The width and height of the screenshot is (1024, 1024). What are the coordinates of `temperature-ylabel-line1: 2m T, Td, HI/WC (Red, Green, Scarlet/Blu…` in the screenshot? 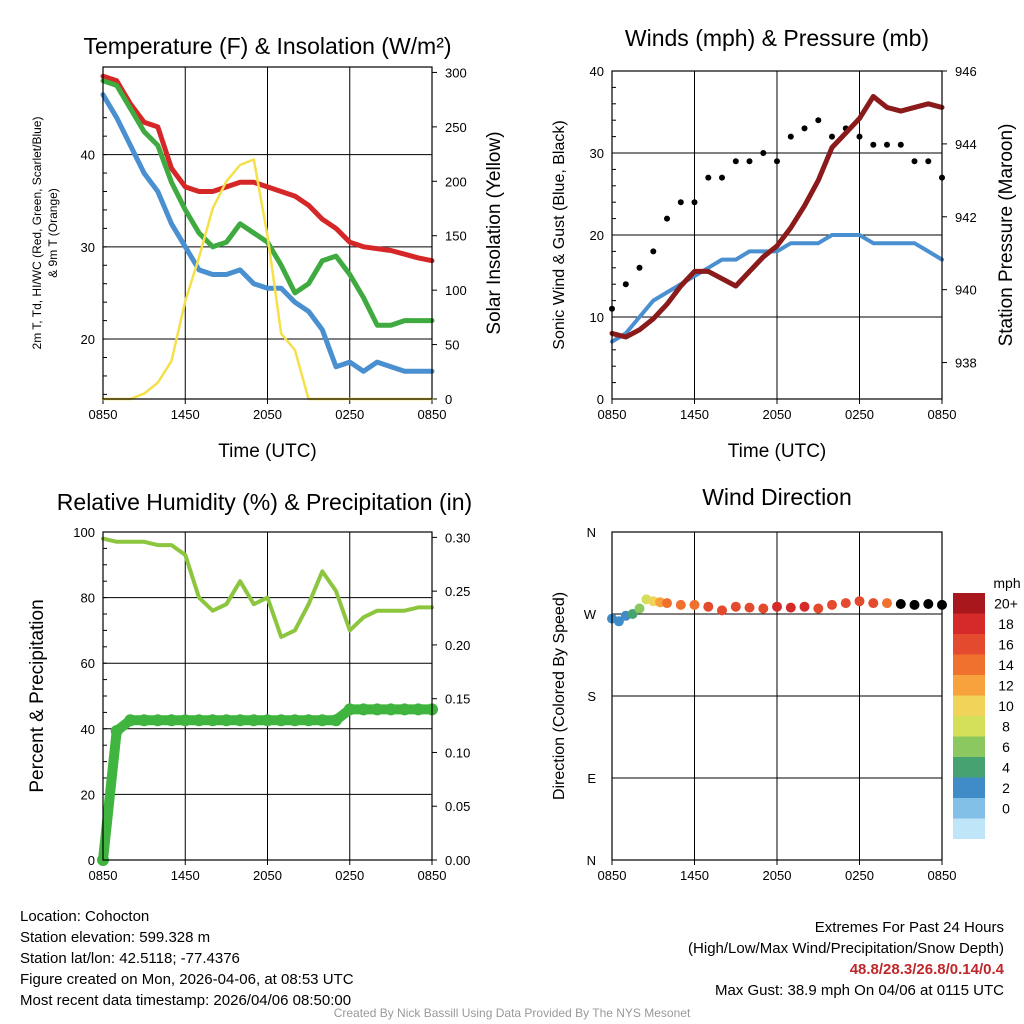 It's located at (37, 233).